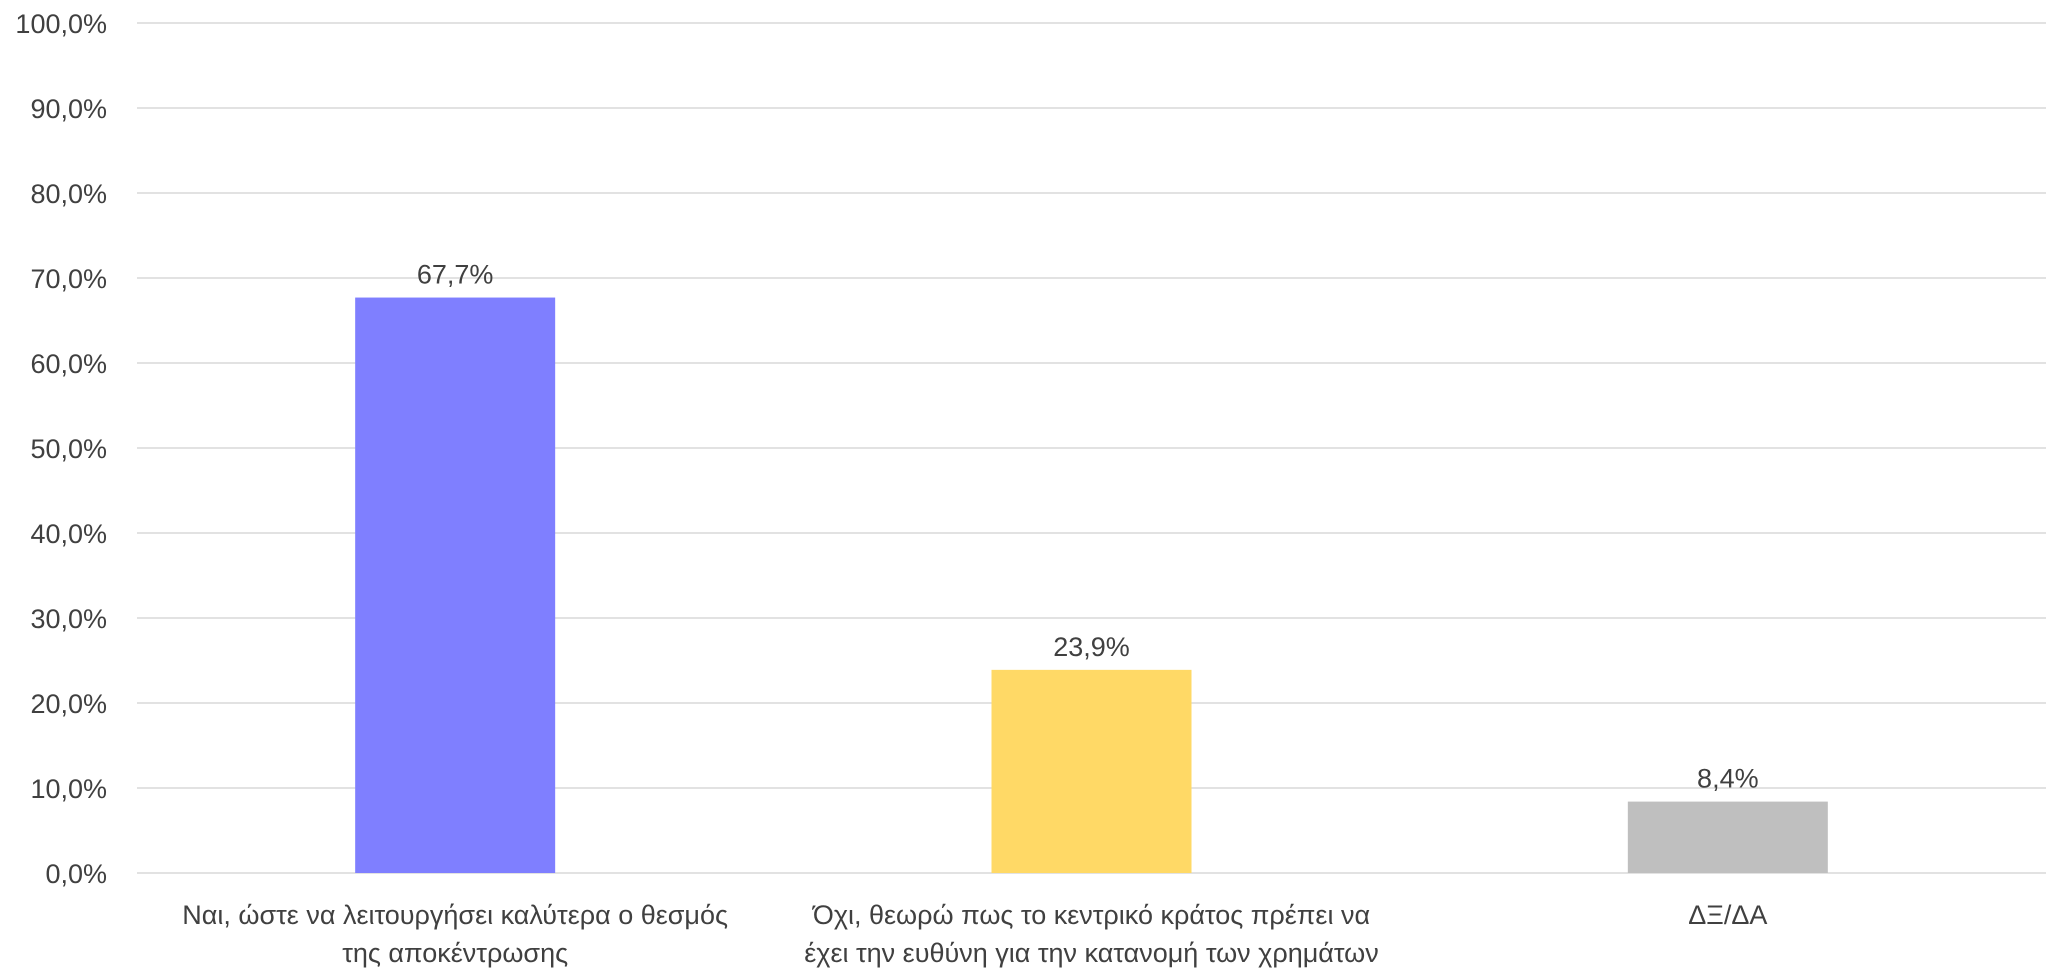  What do you see at coordinates (68, 534) in the screenshot?
I see `y-tick-label: 40,0%` at bounding box center [68, 534].